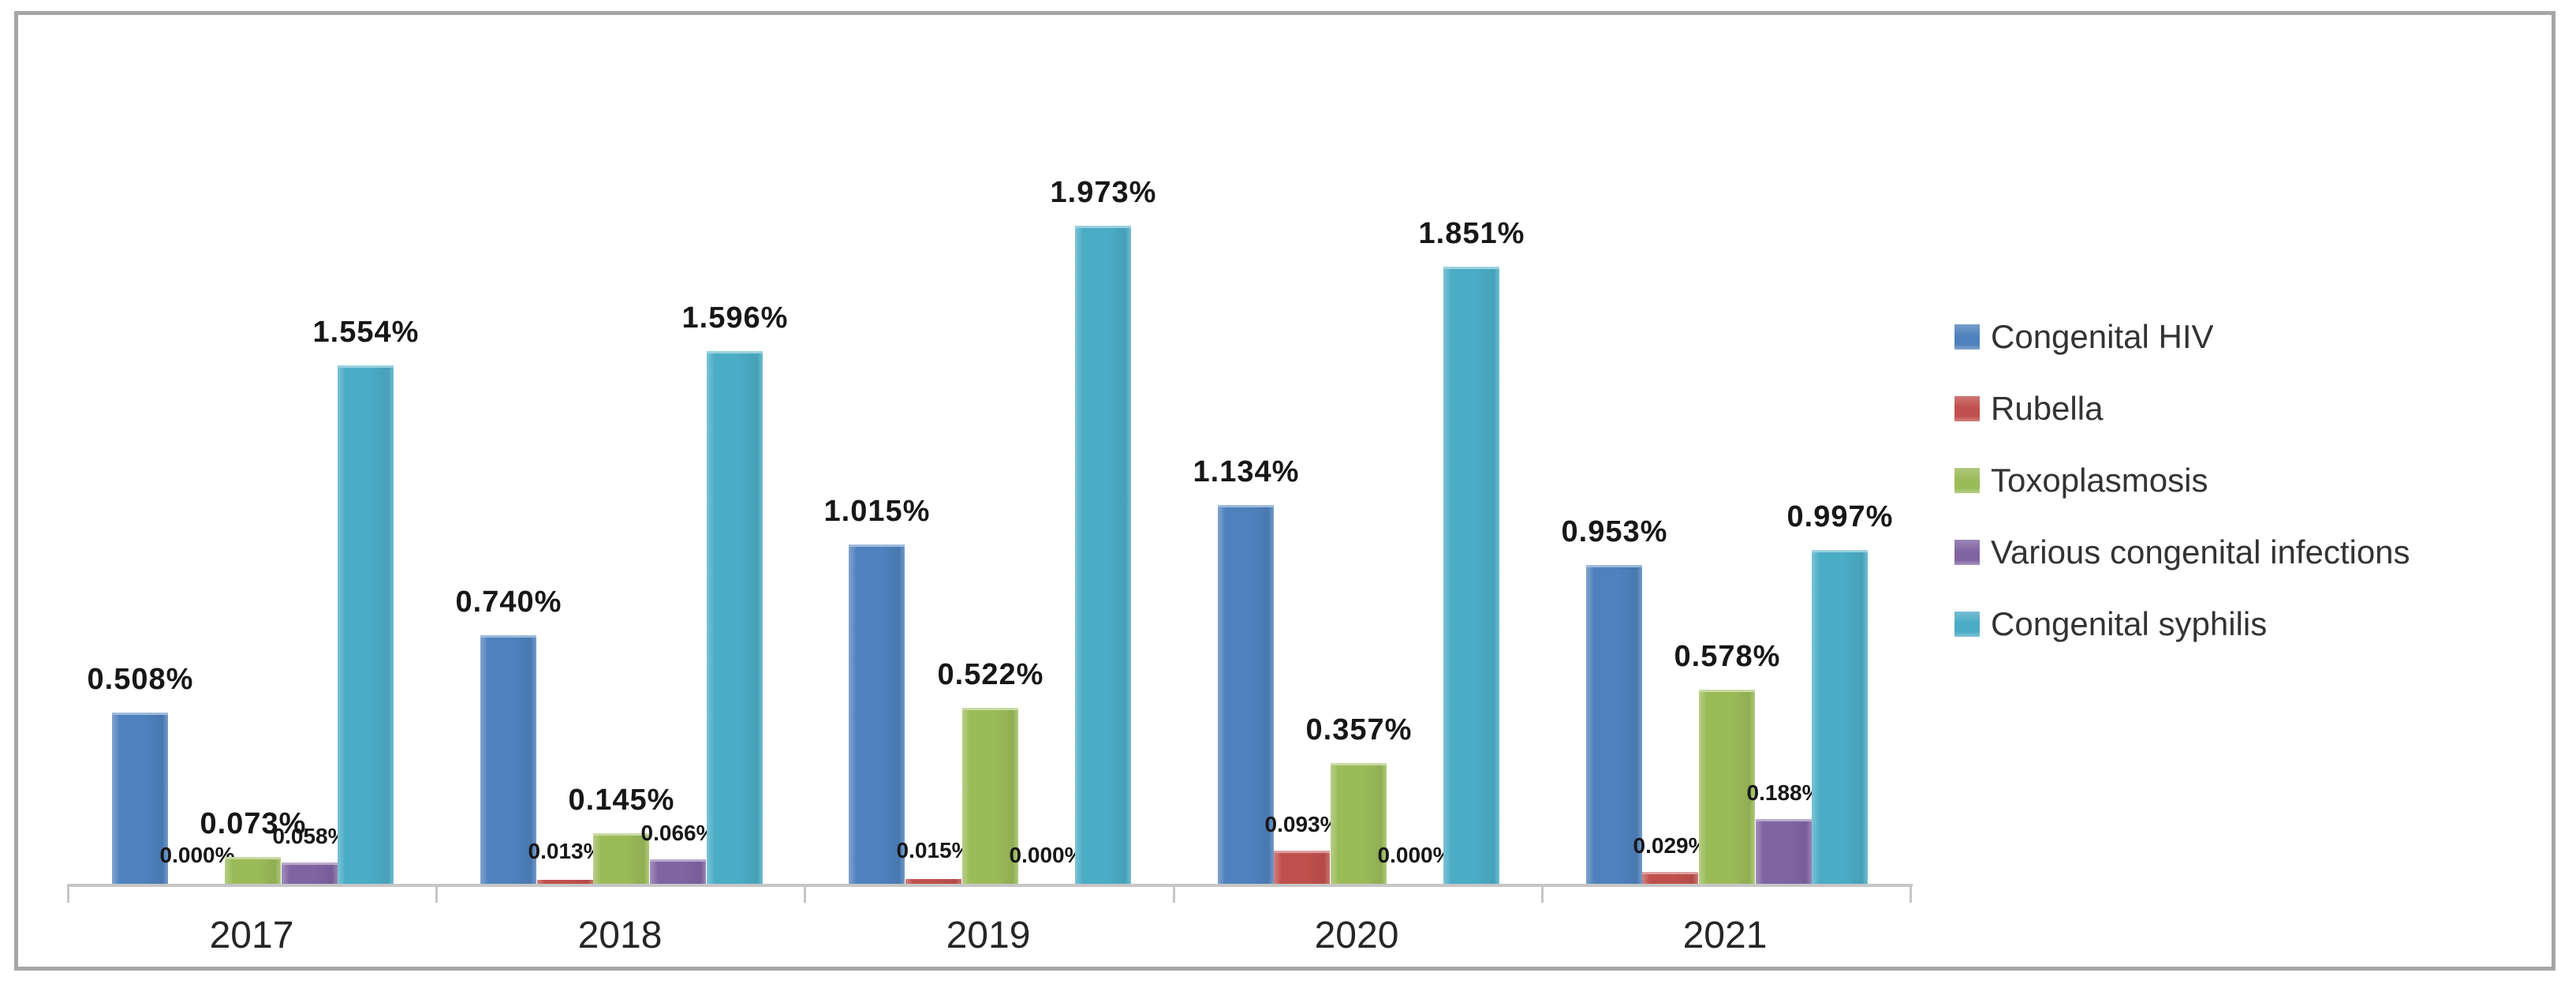  I want to click on legend-swatch-congenital-syphilis, so click(1967, 624).